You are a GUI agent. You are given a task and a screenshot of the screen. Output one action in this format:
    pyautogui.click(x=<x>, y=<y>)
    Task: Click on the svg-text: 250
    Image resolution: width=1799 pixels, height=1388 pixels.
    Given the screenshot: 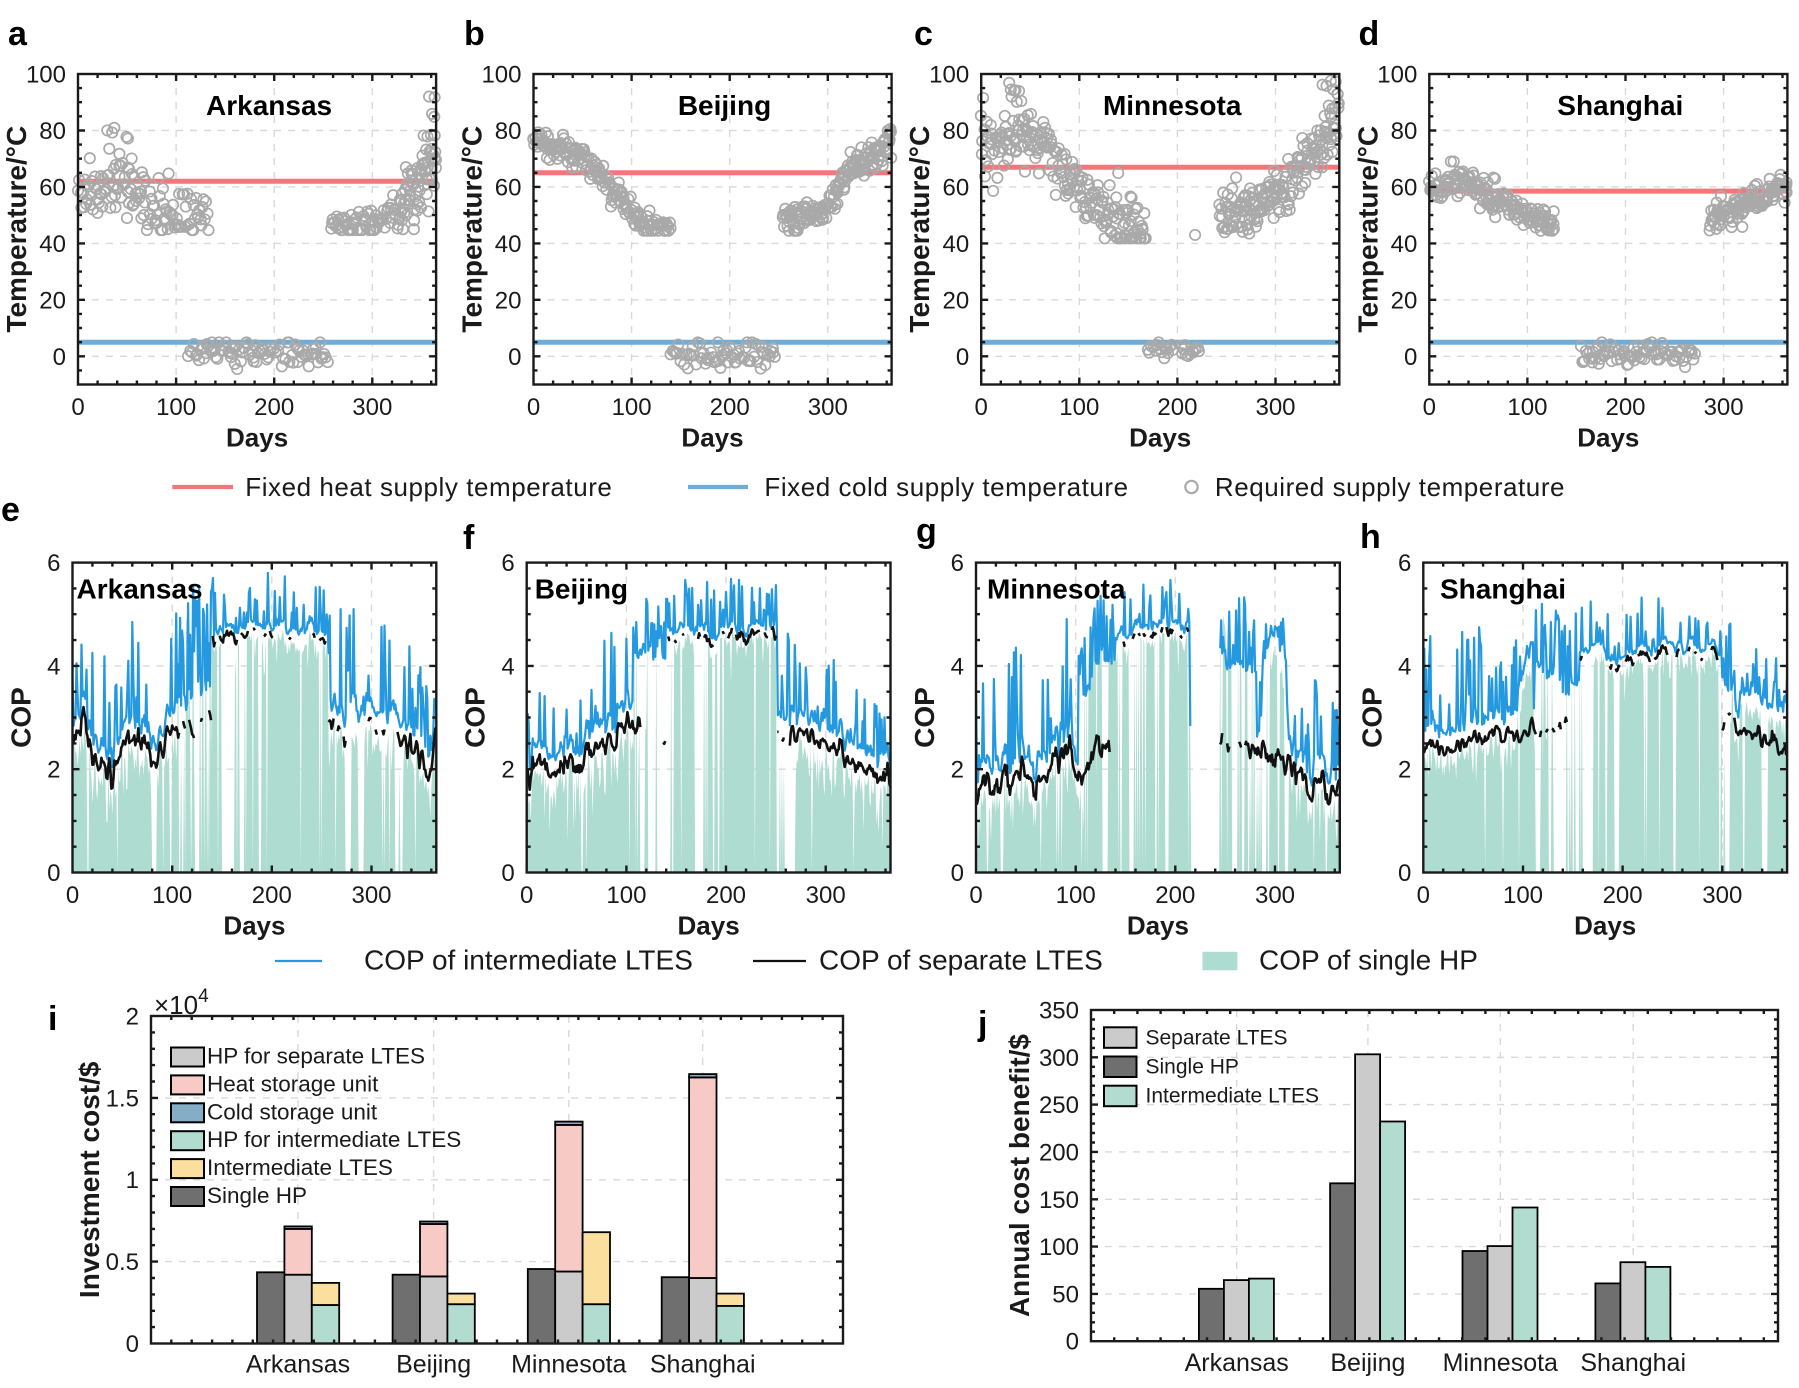 What is the action you would take?
    pyautogui.click(x=1059, y=1105)
    